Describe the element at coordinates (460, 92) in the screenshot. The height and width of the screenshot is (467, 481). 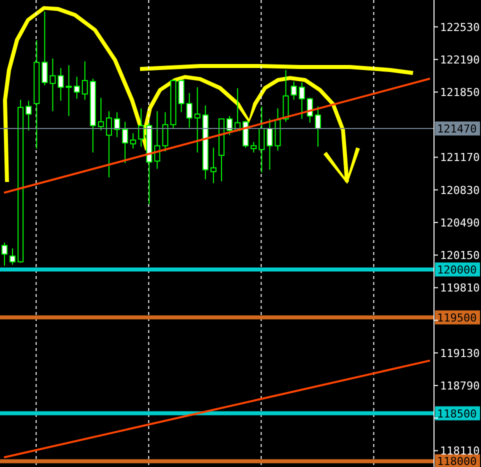
I see `y-tick-label: 121850` at that location.